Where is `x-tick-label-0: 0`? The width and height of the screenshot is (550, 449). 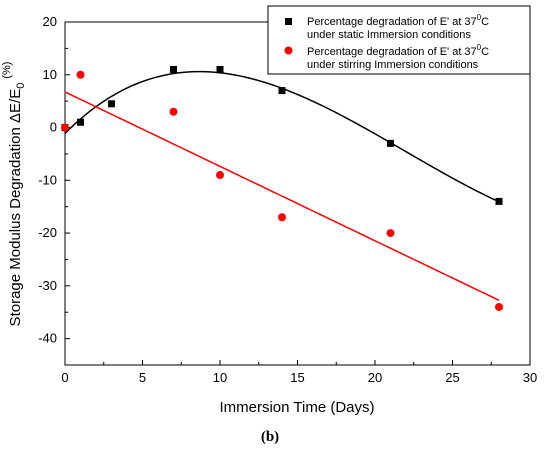 x-tick-label-0: 0 is located at coordinates (64, 377).